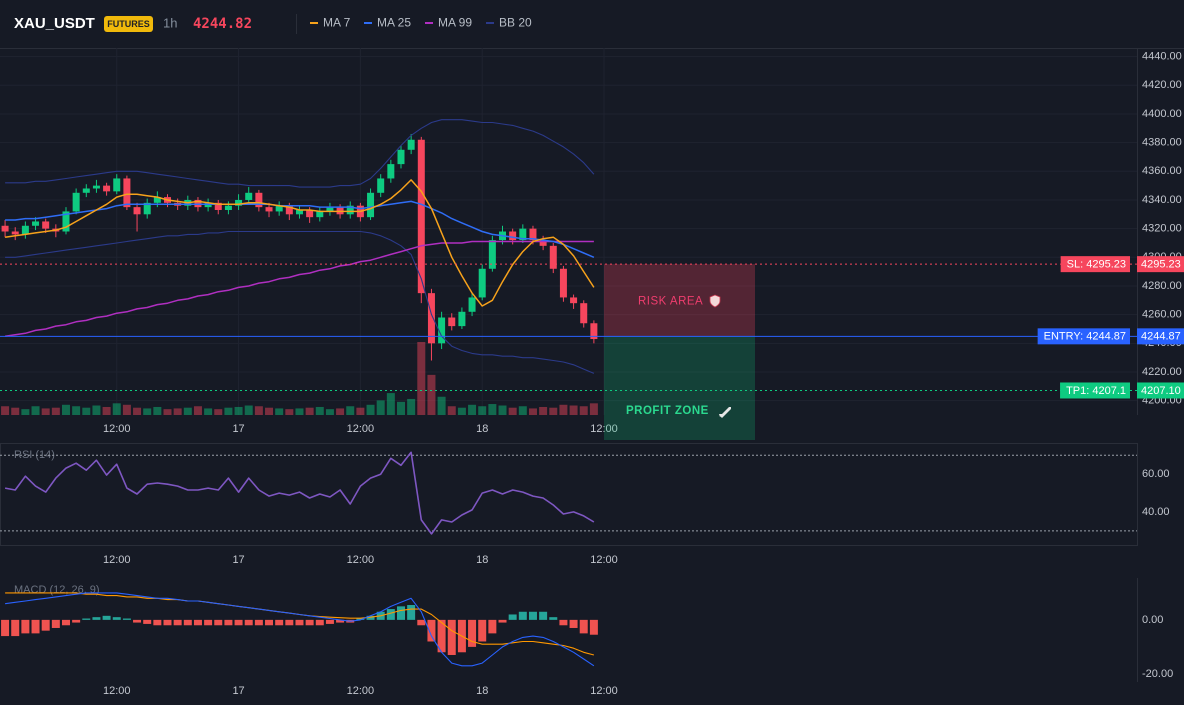 Image resolution: width=1184 pixels, height=705 pixels. Describe the element at coordinates (455, 23) in the screenshot. I see `legend-entry: MA 99` at that location.